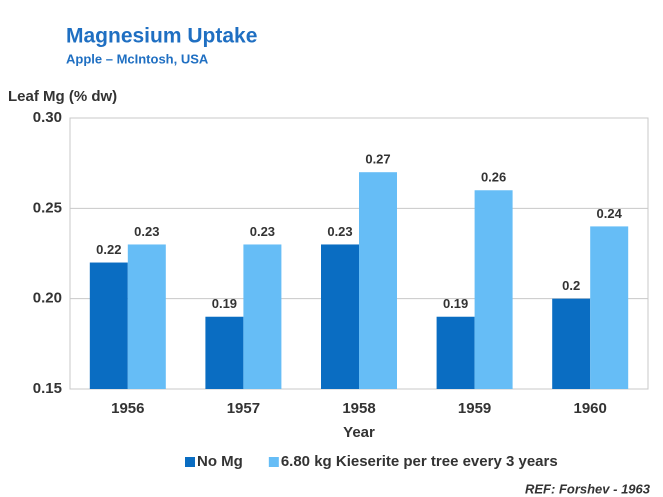  Describe the element at coordinates (610, 213) in the screenshot. I see `data-label: 0.24` at that location.